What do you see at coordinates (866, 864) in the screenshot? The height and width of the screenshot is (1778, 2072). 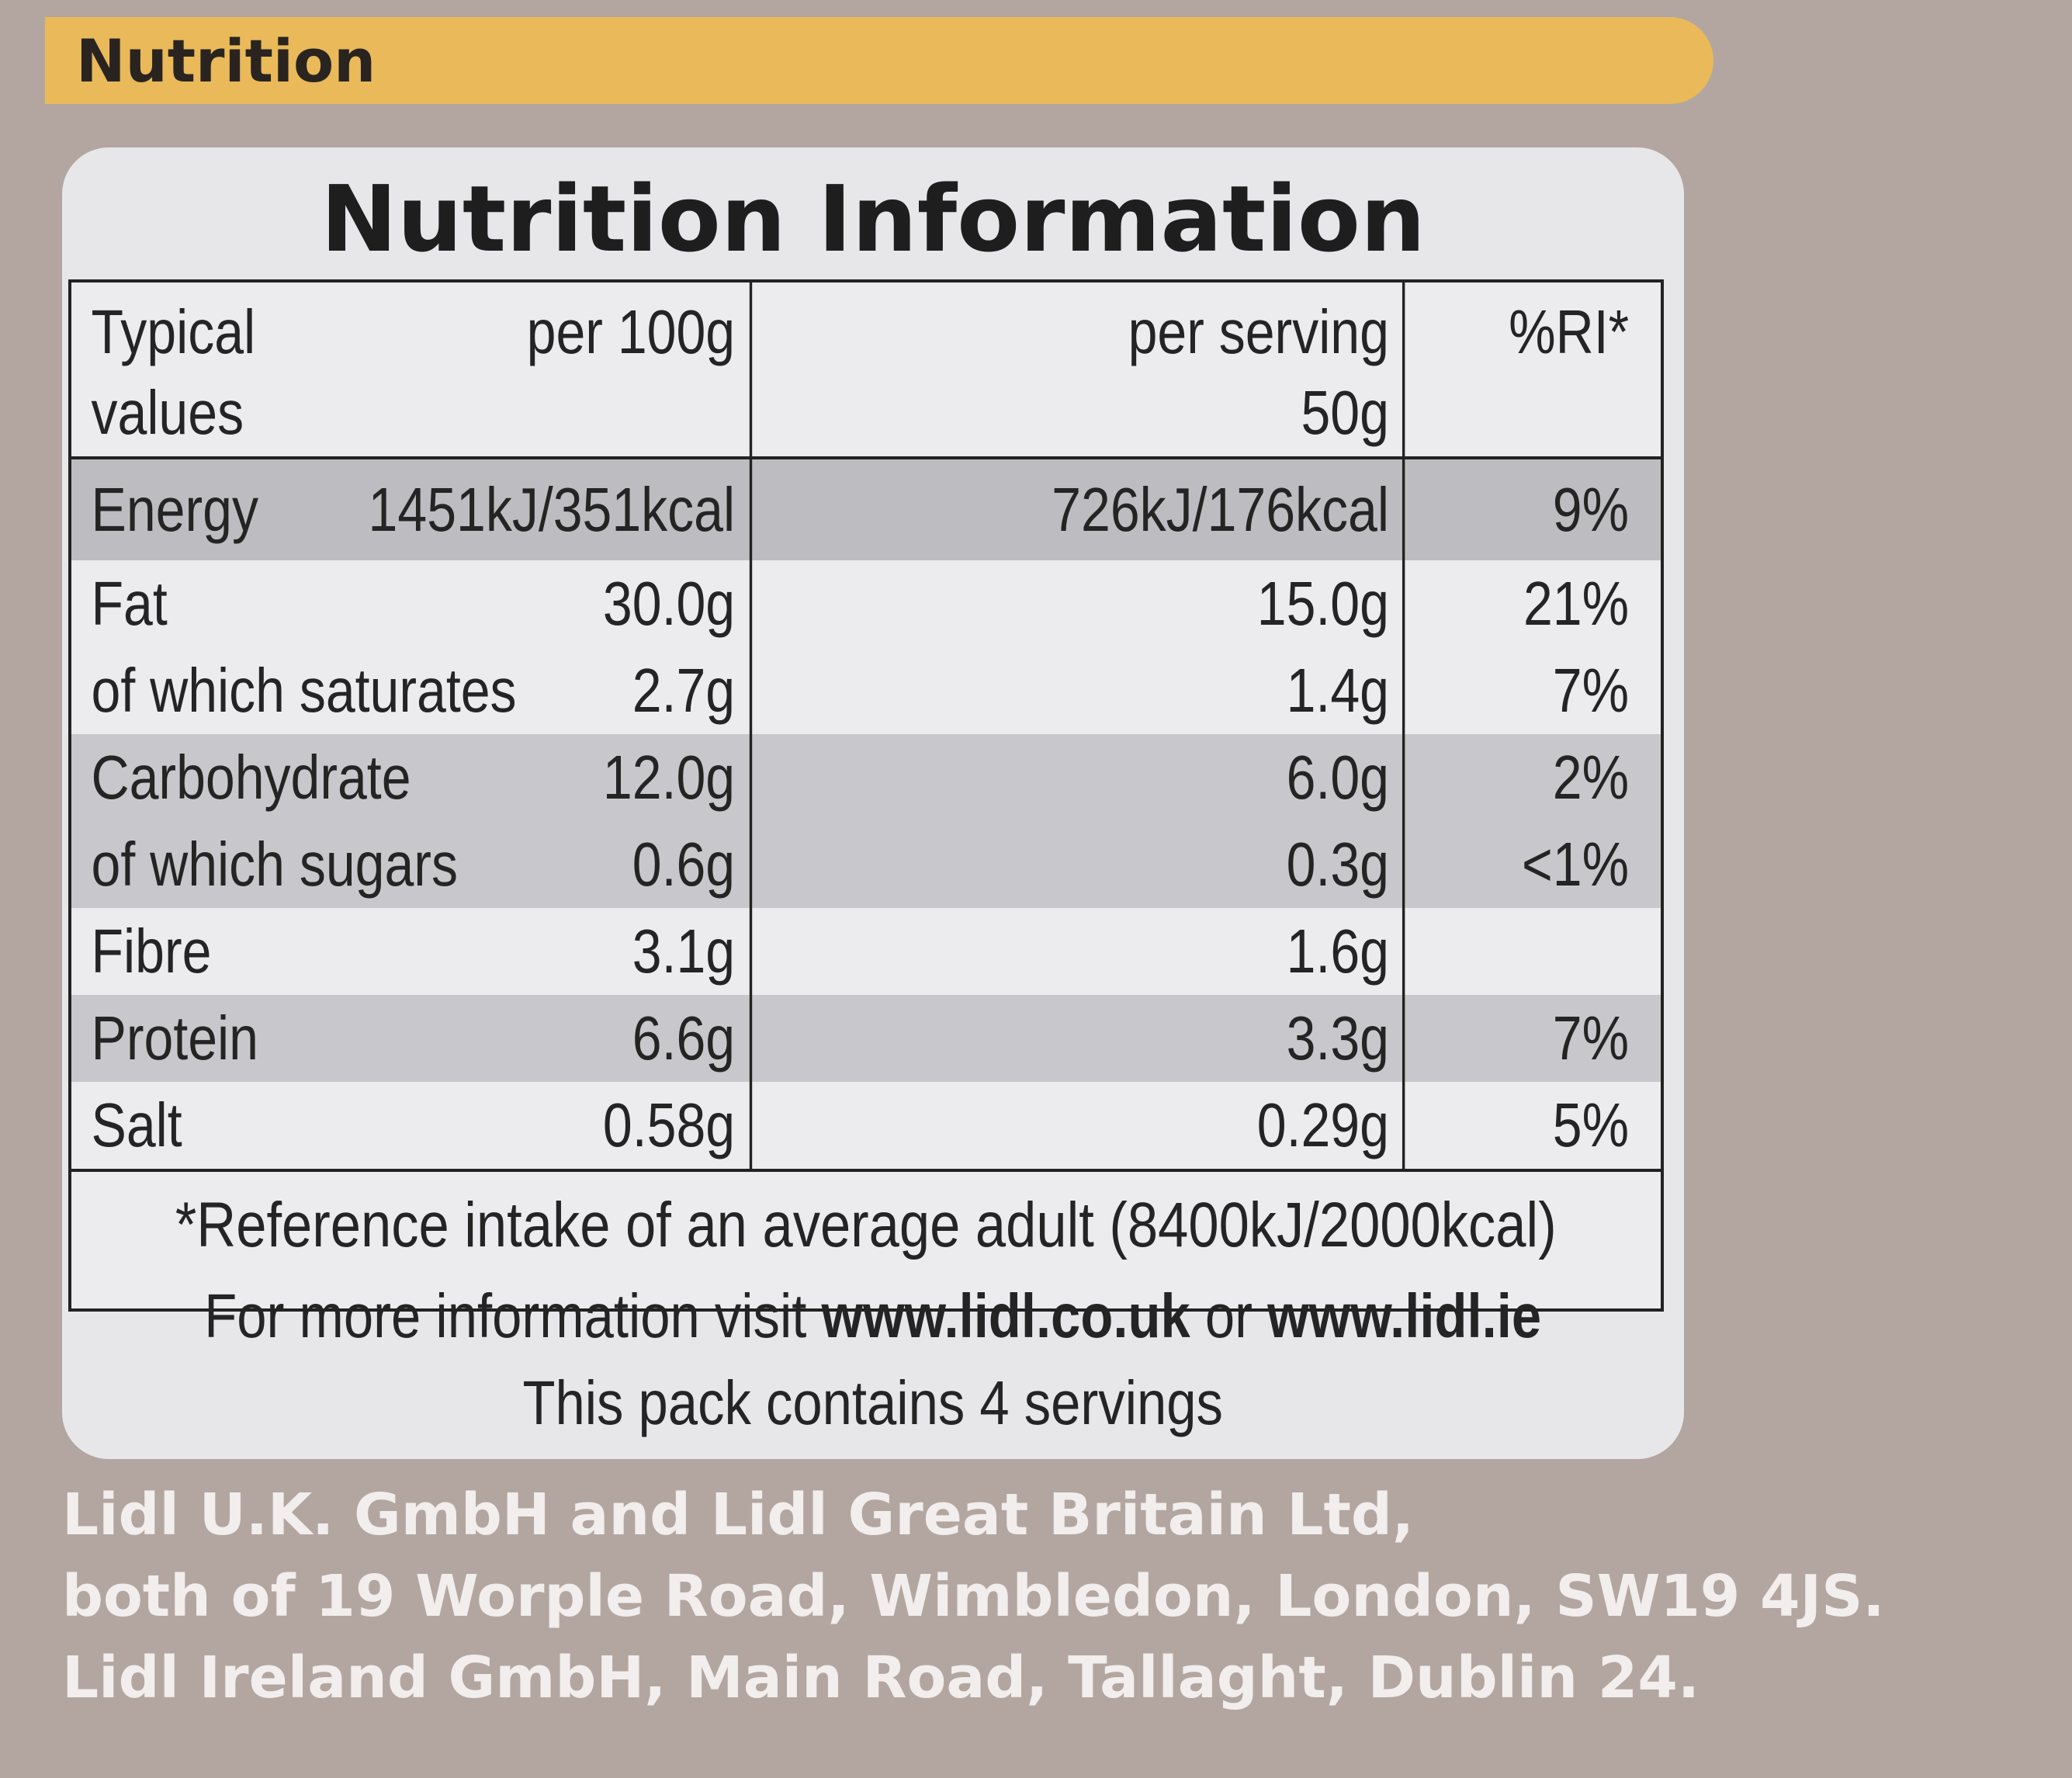 I see `table-row: of which sugars 0.6g 0.3g <1%` at bounding box center [866, 864].